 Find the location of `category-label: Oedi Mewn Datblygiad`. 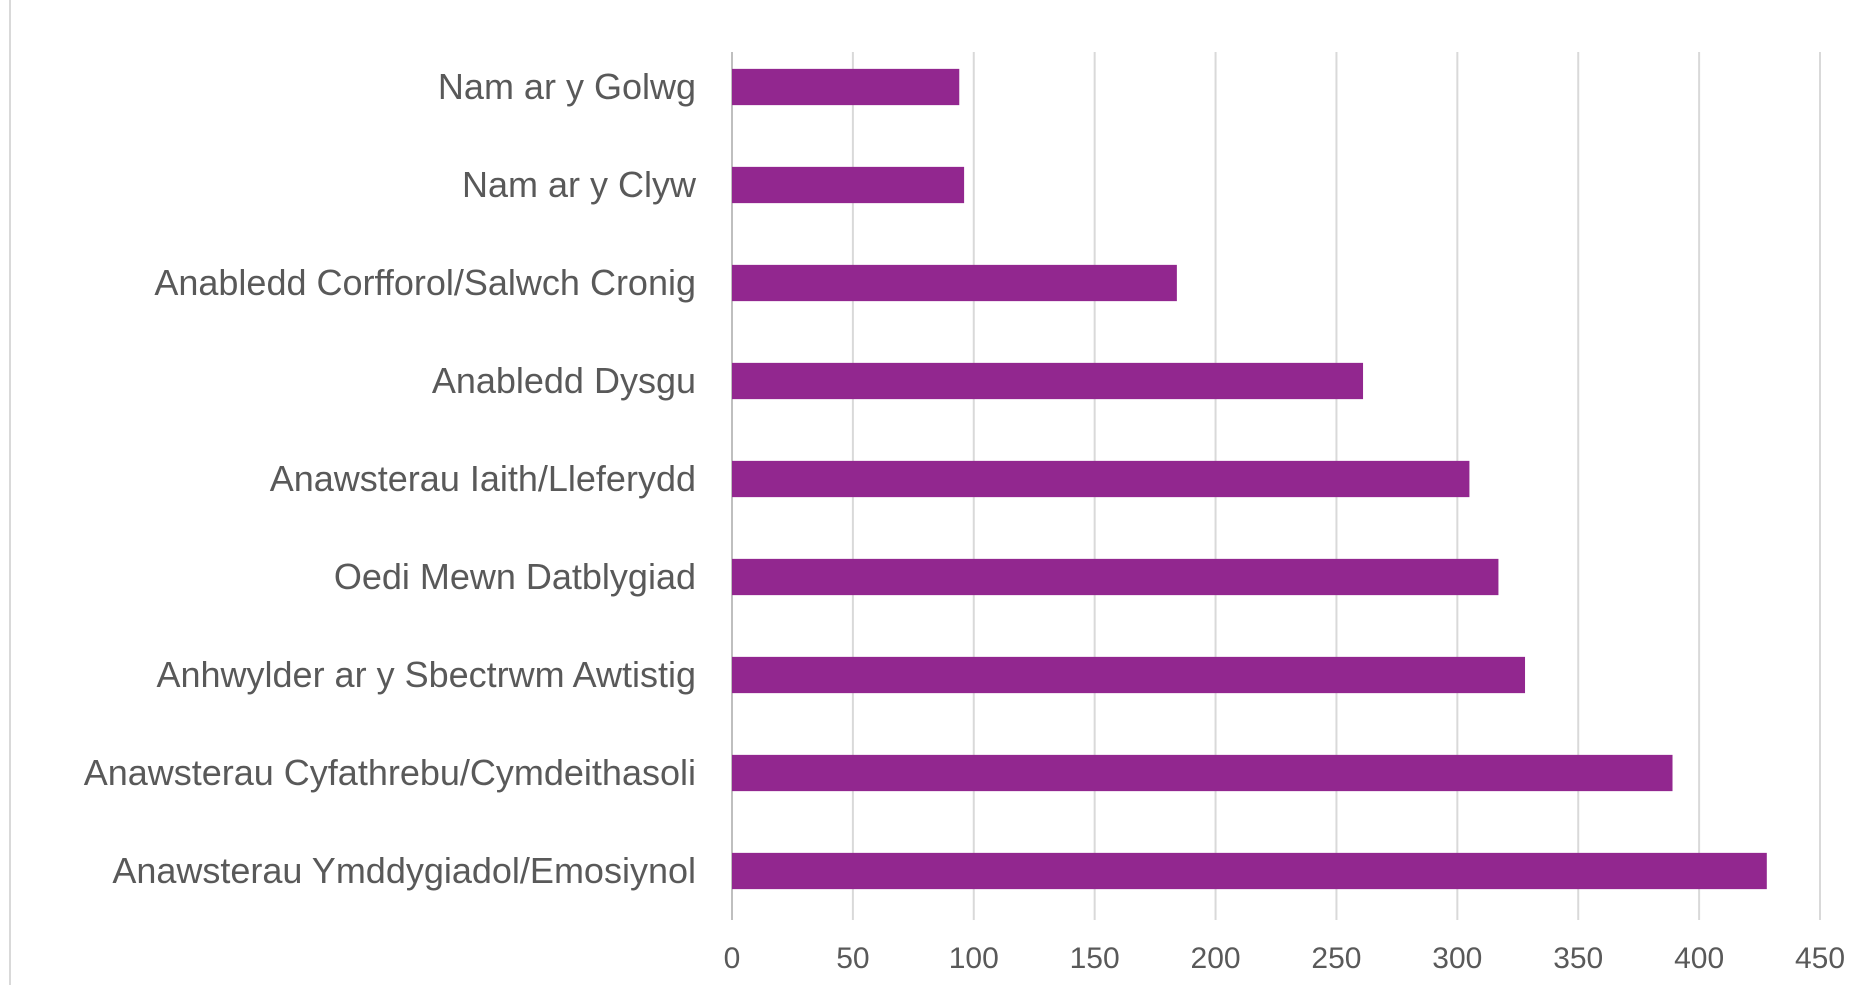

category-label: Oedi Mewn Datblygiad is located at coordinates (515, 576).